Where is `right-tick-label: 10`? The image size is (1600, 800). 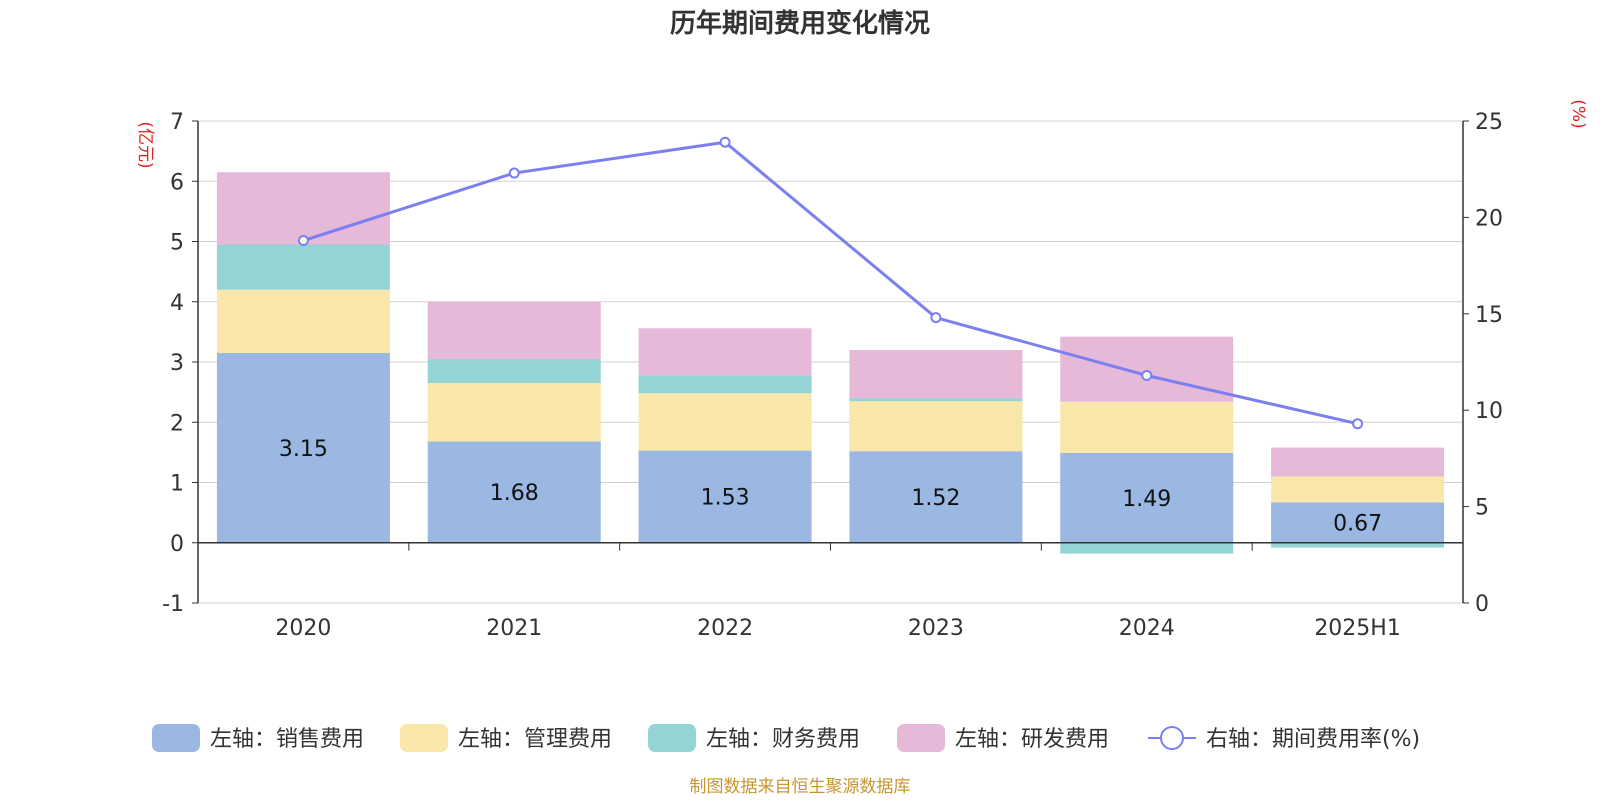 right-tick-label: 10 is located at coordinates (1489, 411).